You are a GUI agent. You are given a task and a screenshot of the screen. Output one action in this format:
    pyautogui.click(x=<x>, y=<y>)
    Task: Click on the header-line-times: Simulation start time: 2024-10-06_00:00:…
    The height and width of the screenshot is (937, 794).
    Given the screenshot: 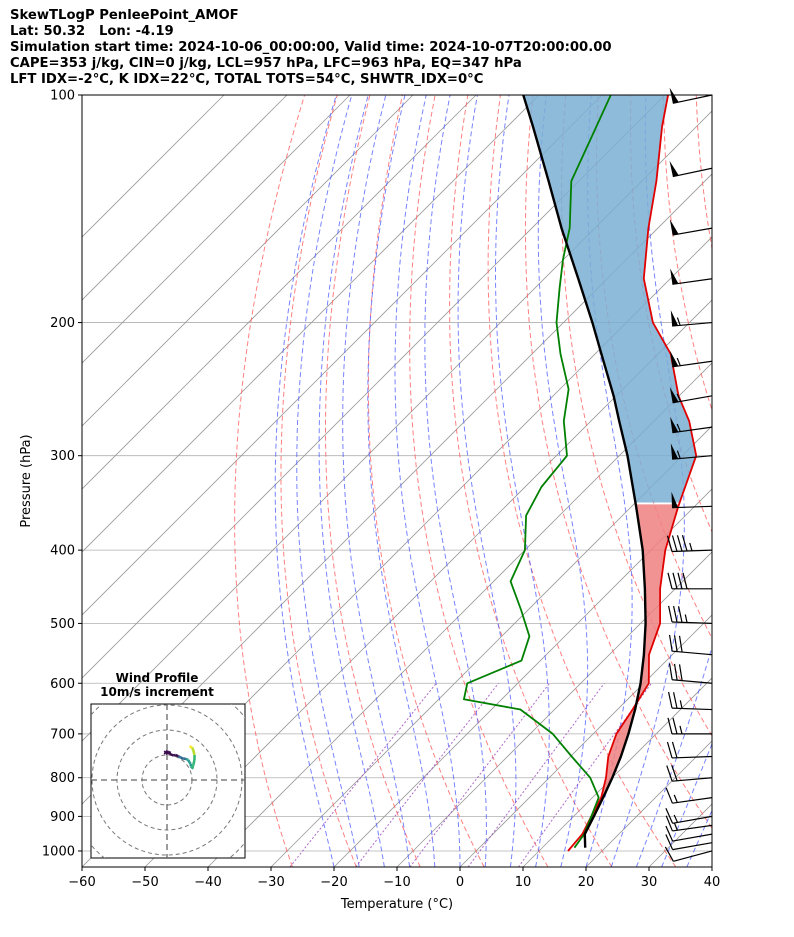 What is the action you would take?
    pyautogui.click(x=311, y=47)
    